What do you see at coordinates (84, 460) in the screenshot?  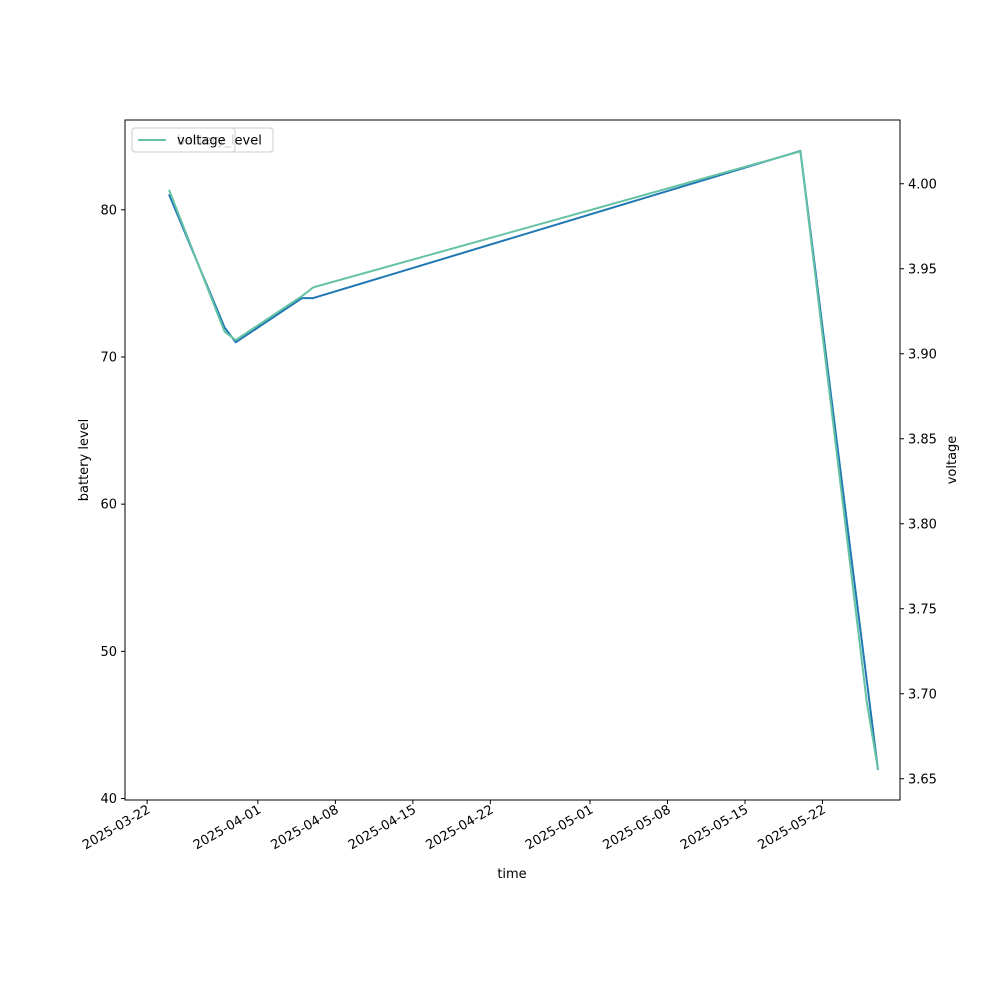 I see `left-y-axis-label: battery level` at bounding box center [84, 460].